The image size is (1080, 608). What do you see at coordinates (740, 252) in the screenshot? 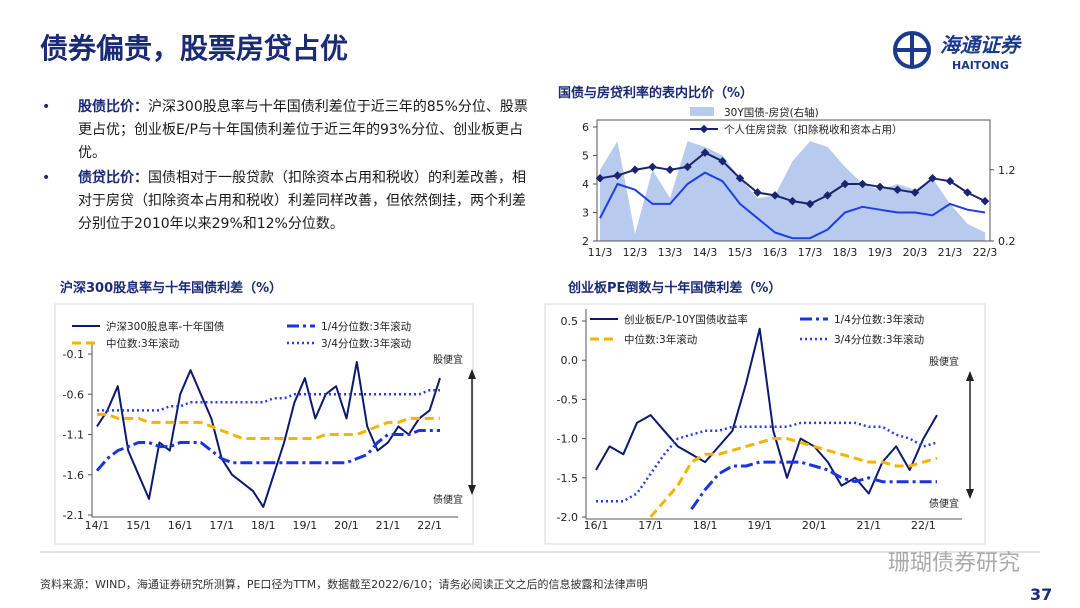
I see `x-tick-label: 15/3` at bounding box center [740, 252].